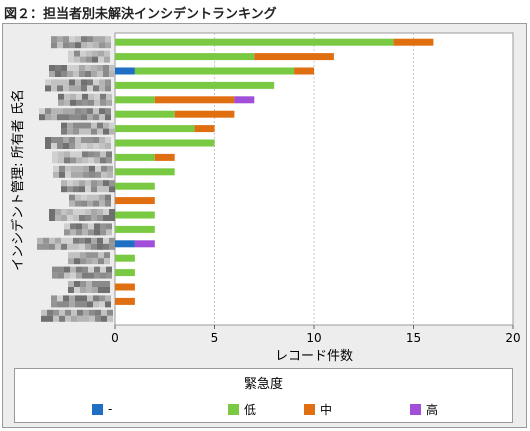 This screenshot has height=431, width=530. I want to click on category-labels-obscured, so click(76, 179).